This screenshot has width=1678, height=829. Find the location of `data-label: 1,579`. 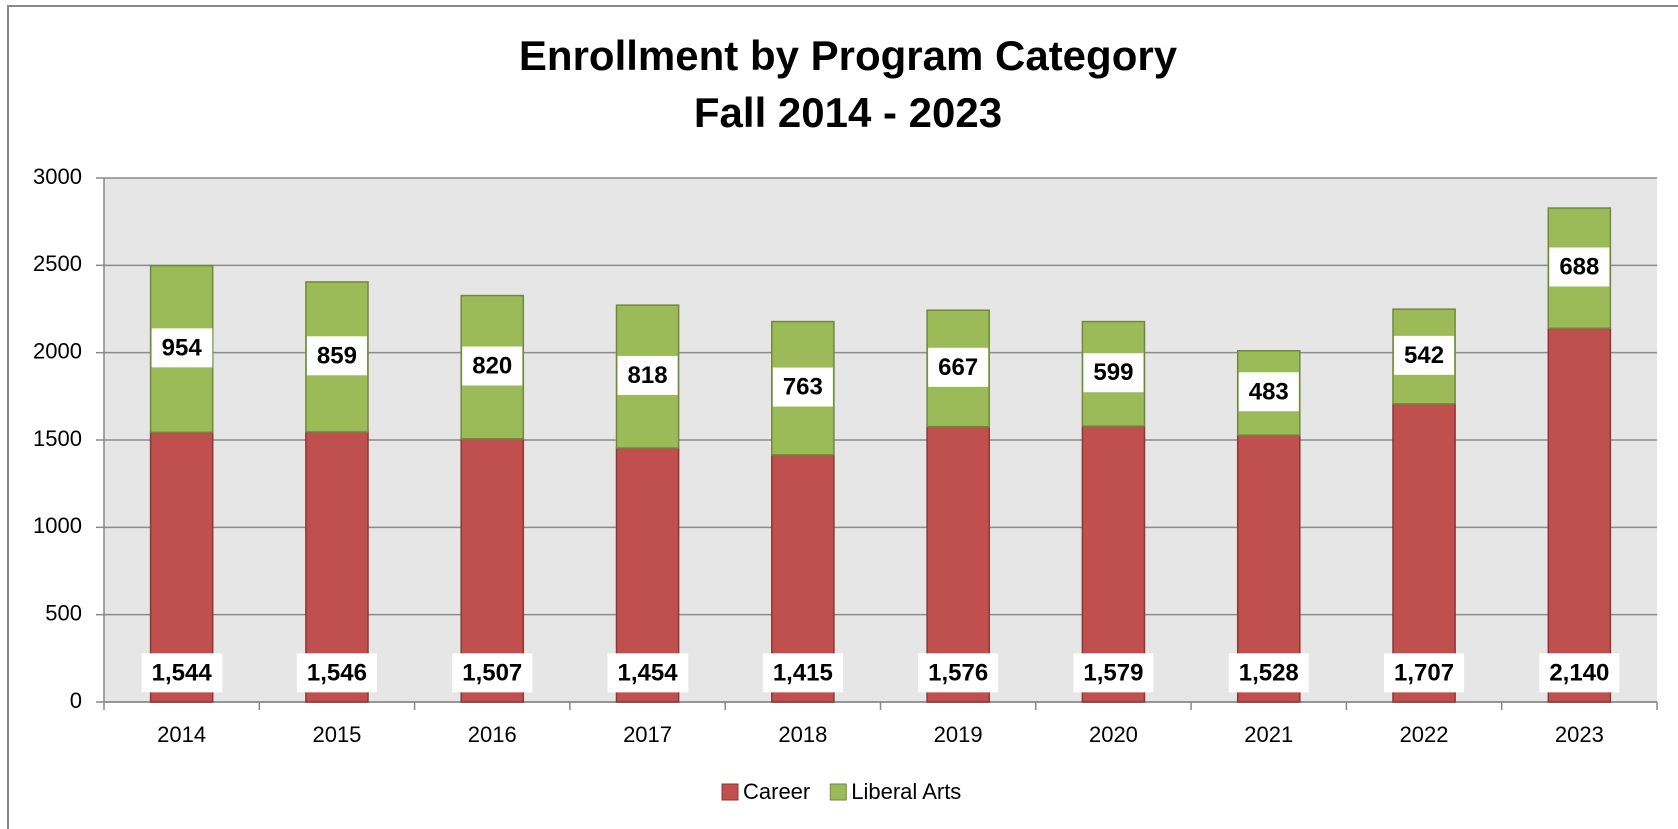

data-label: 1,579 is located at coordinates (1113, 672).